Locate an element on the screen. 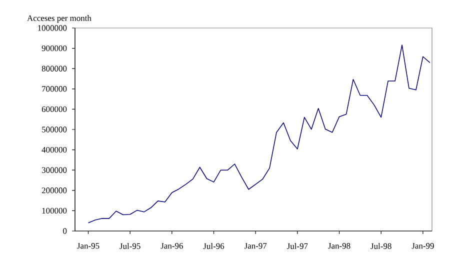  y-tick-label: 100000 is located at coordinates (54, 211).